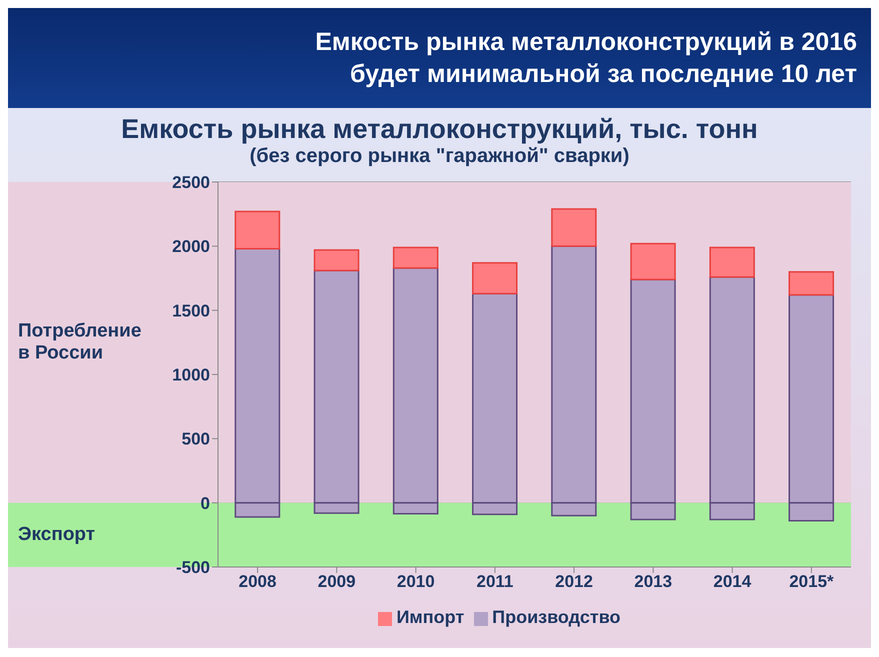 This screenshot has height=657, width=879. I want to click on text: Емкость рынка металлоконструкций в 2016 будет минимальной за последние 10 лет, so click(585, 58).